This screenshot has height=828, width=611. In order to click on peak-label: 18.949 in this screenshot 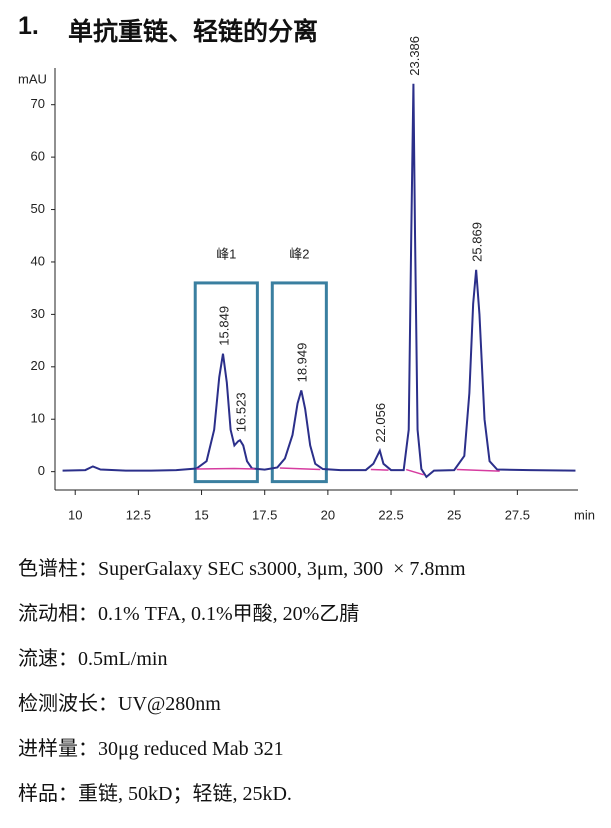, I will do `click(302, 363)`.